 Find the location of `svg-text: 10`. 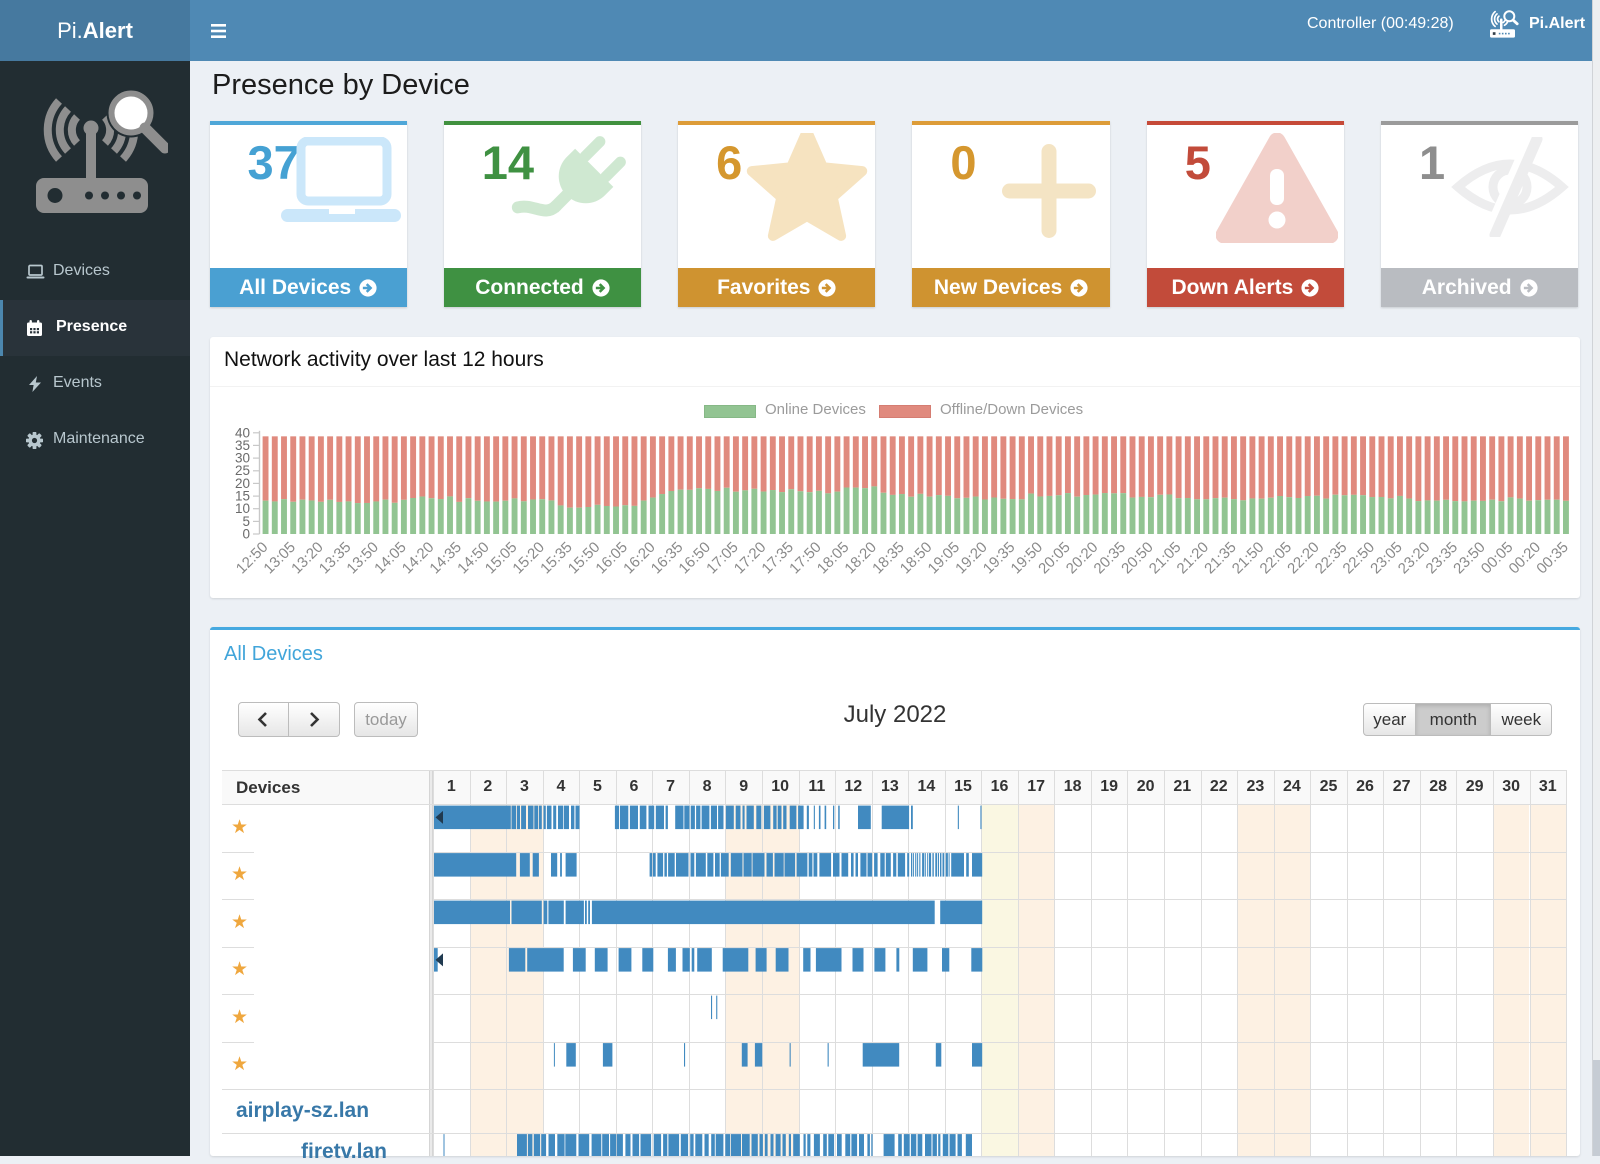

svg-text: 10 is located at coordinates (242, 508).